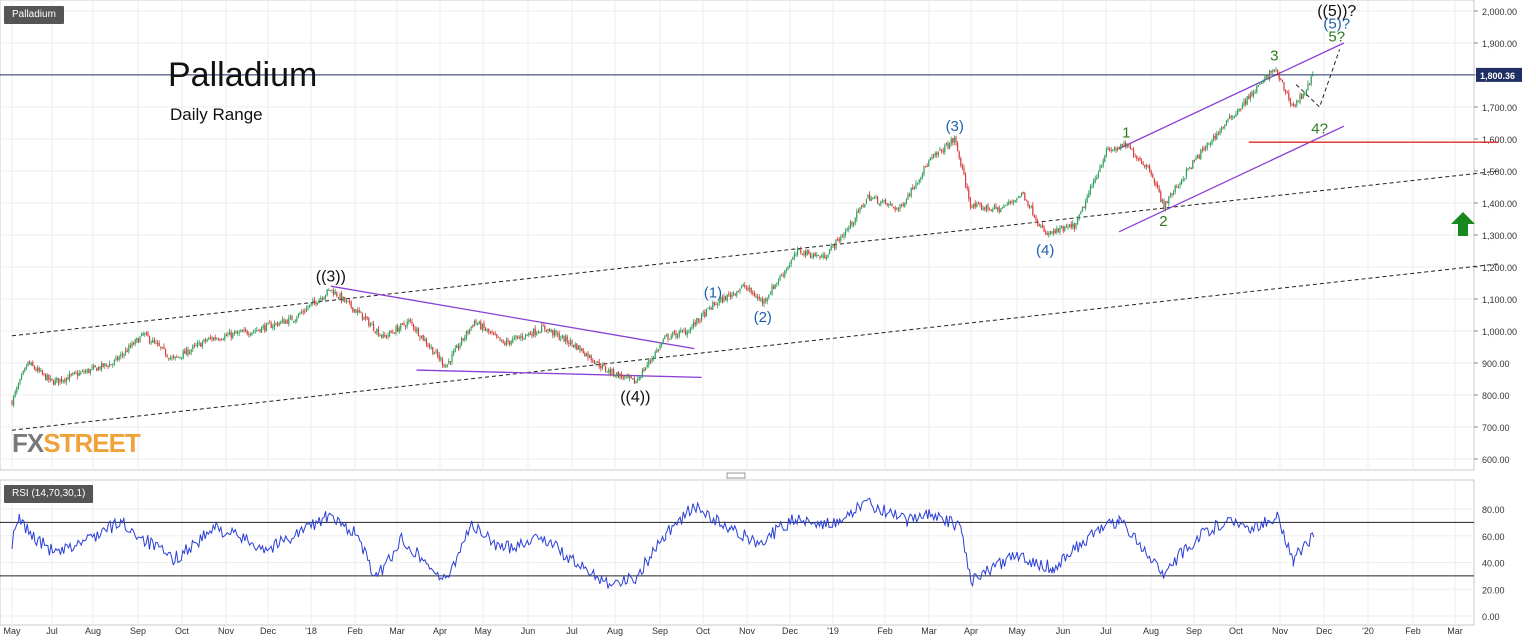  What do you see at coordinates (703, 631) in the screenshot?
I see `x-tick-label: Oct` at bounding box center [703, 631].